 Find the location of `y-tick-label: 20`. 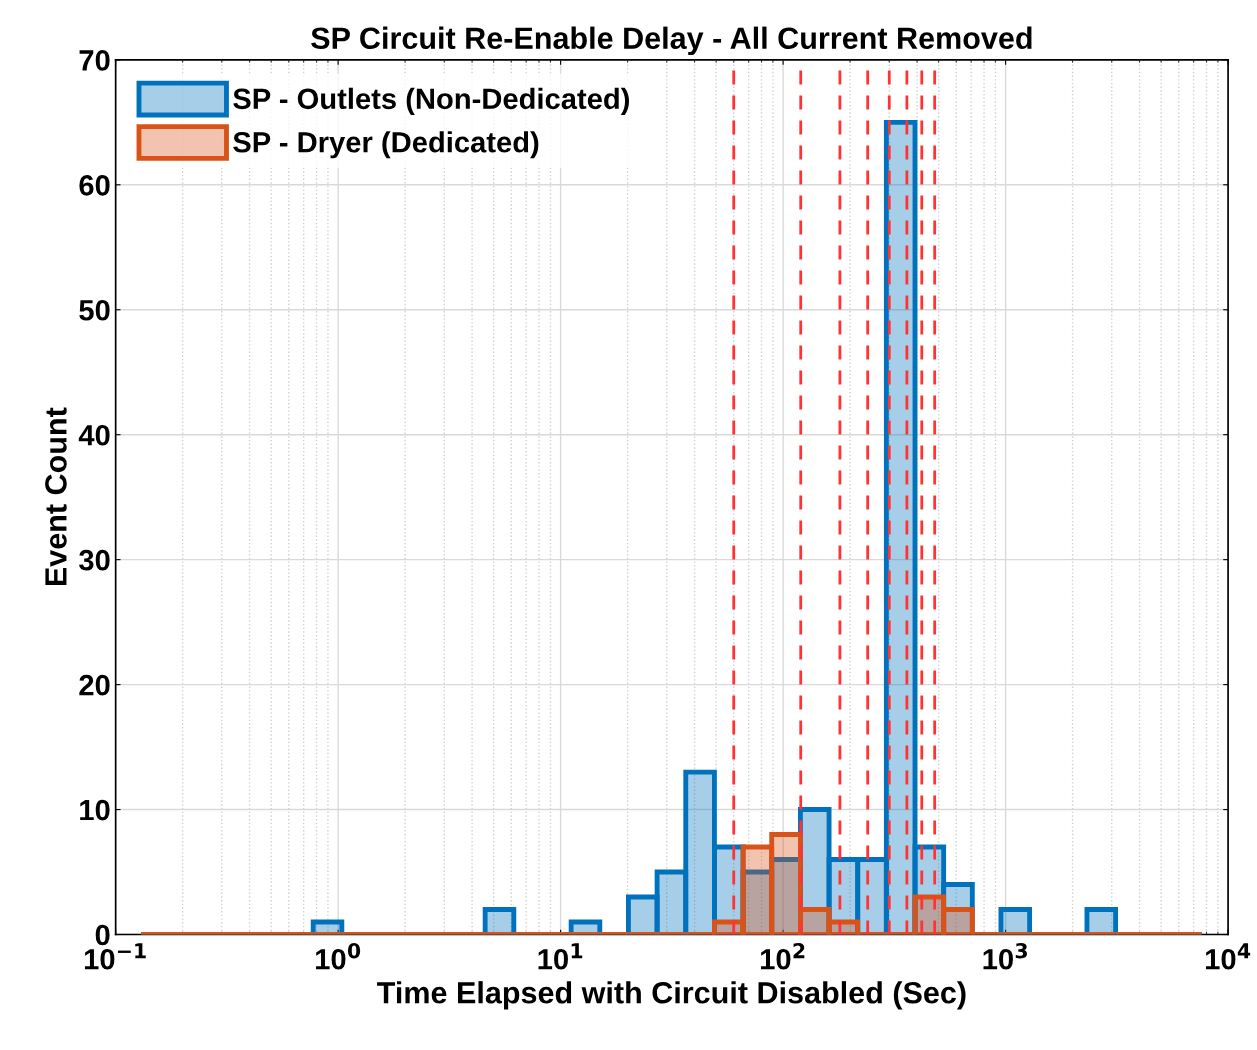

y-tick-label: 20 is located at coordinates (94, 685).